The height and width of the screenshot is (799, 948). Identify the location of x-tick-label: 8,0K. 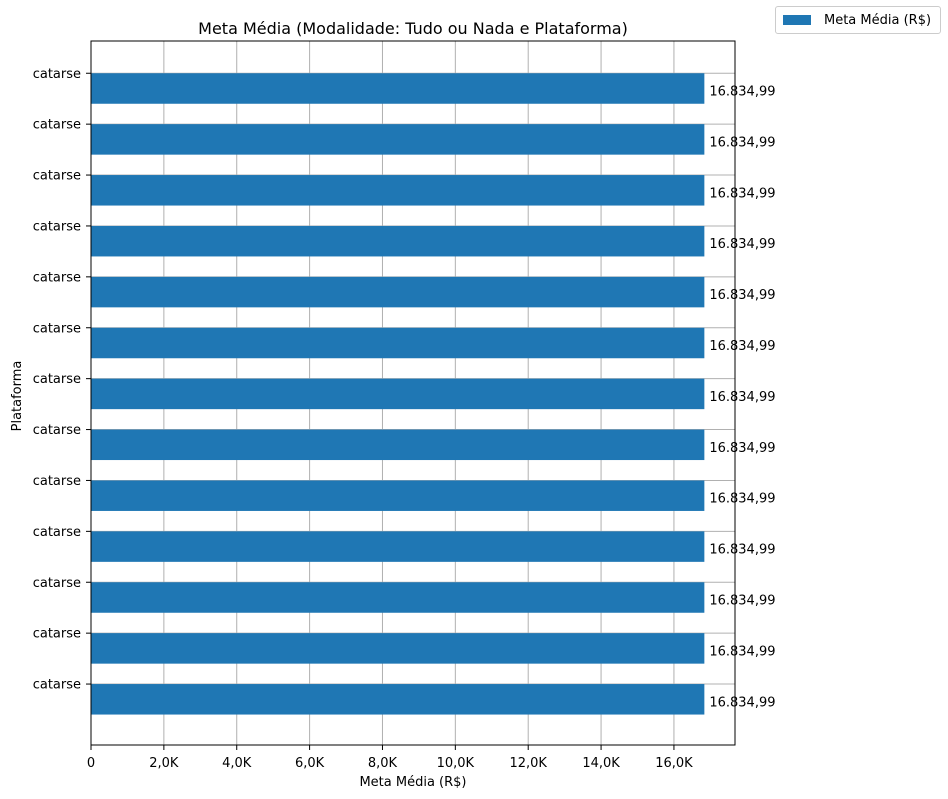
(383, 763).